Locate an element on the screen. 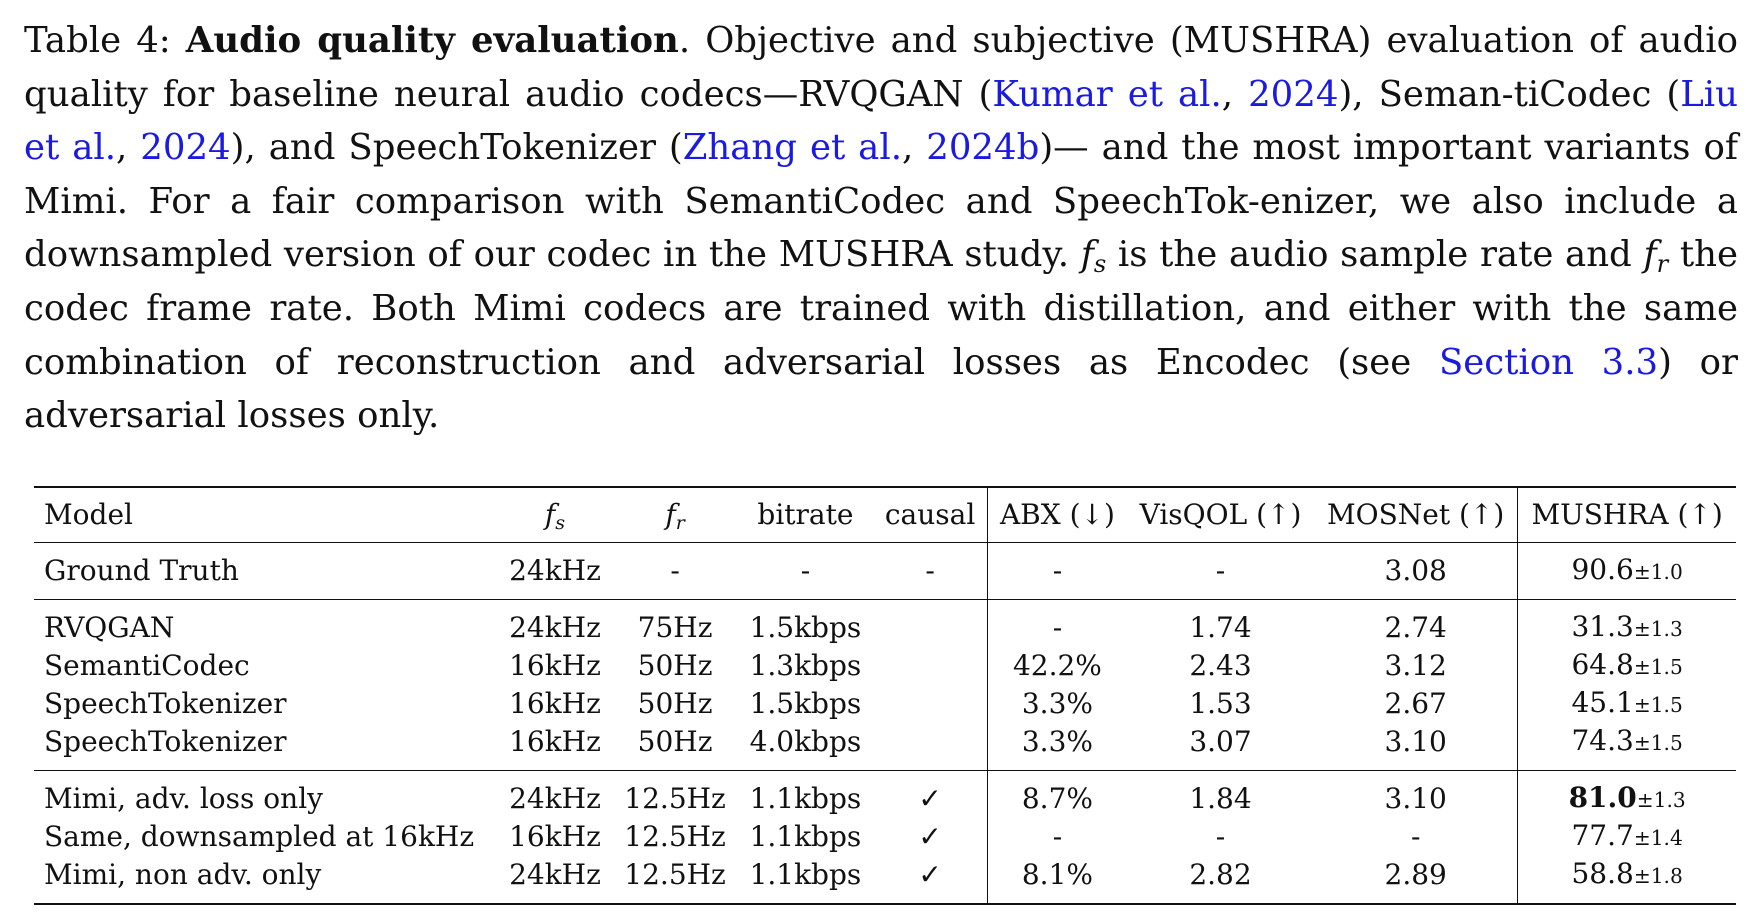 This screenshot has height=914, width=1762. cell-bitrate: 1.1kbps is located at coordinates (805, 836).